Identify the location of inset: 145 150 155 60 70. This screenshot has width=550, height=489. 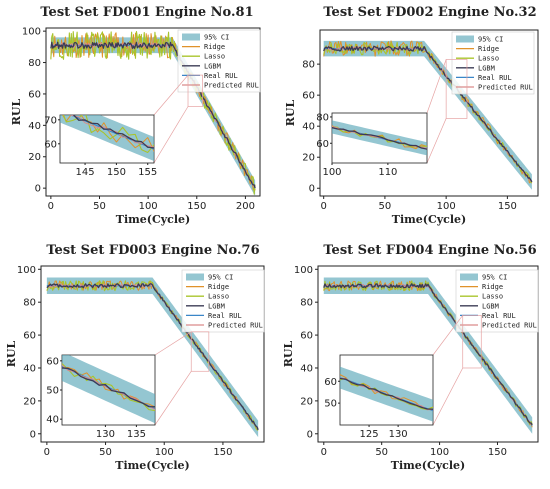
(100, 146).